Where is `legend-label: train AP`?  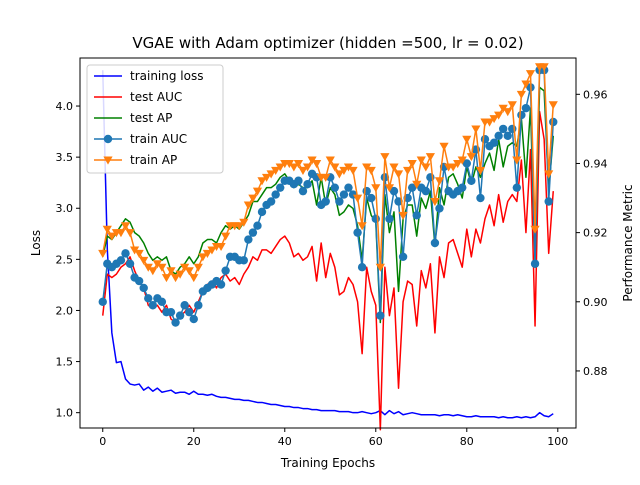 legend-label: train AP is located at coordinates (153, 160).